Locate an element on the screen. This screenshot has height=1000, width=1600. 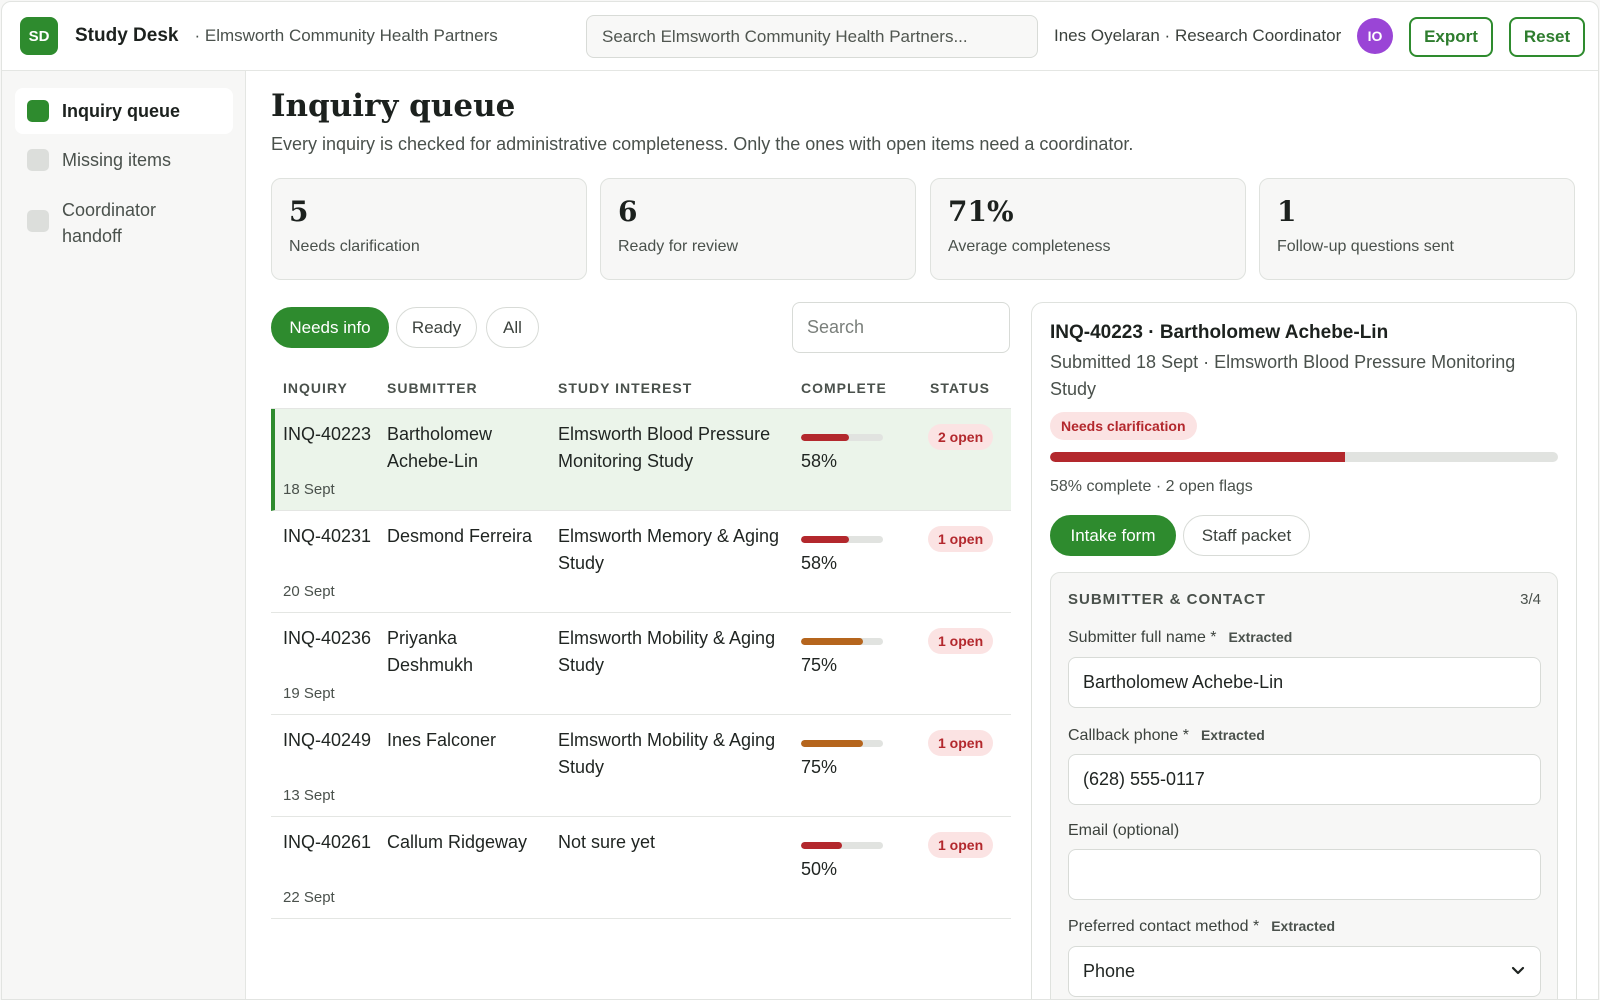
filter-ready: Ready is located at coordinates (436, 327).